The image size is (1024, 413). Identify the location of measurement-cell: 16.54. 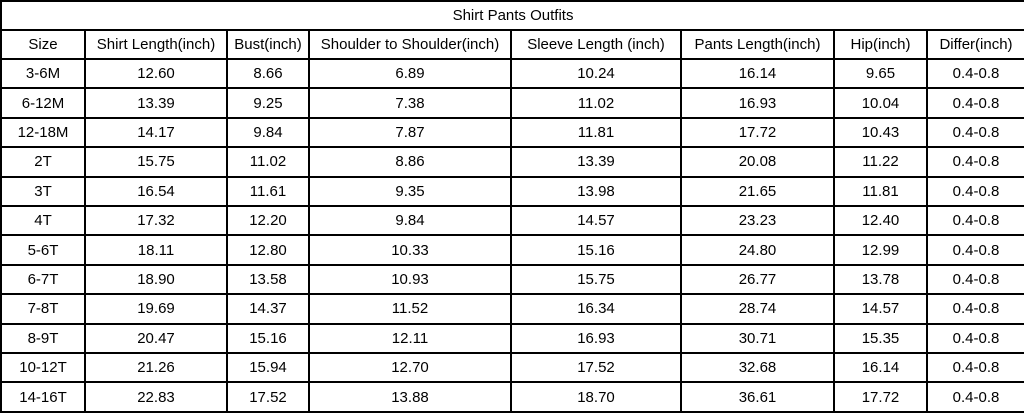
(156, 191).